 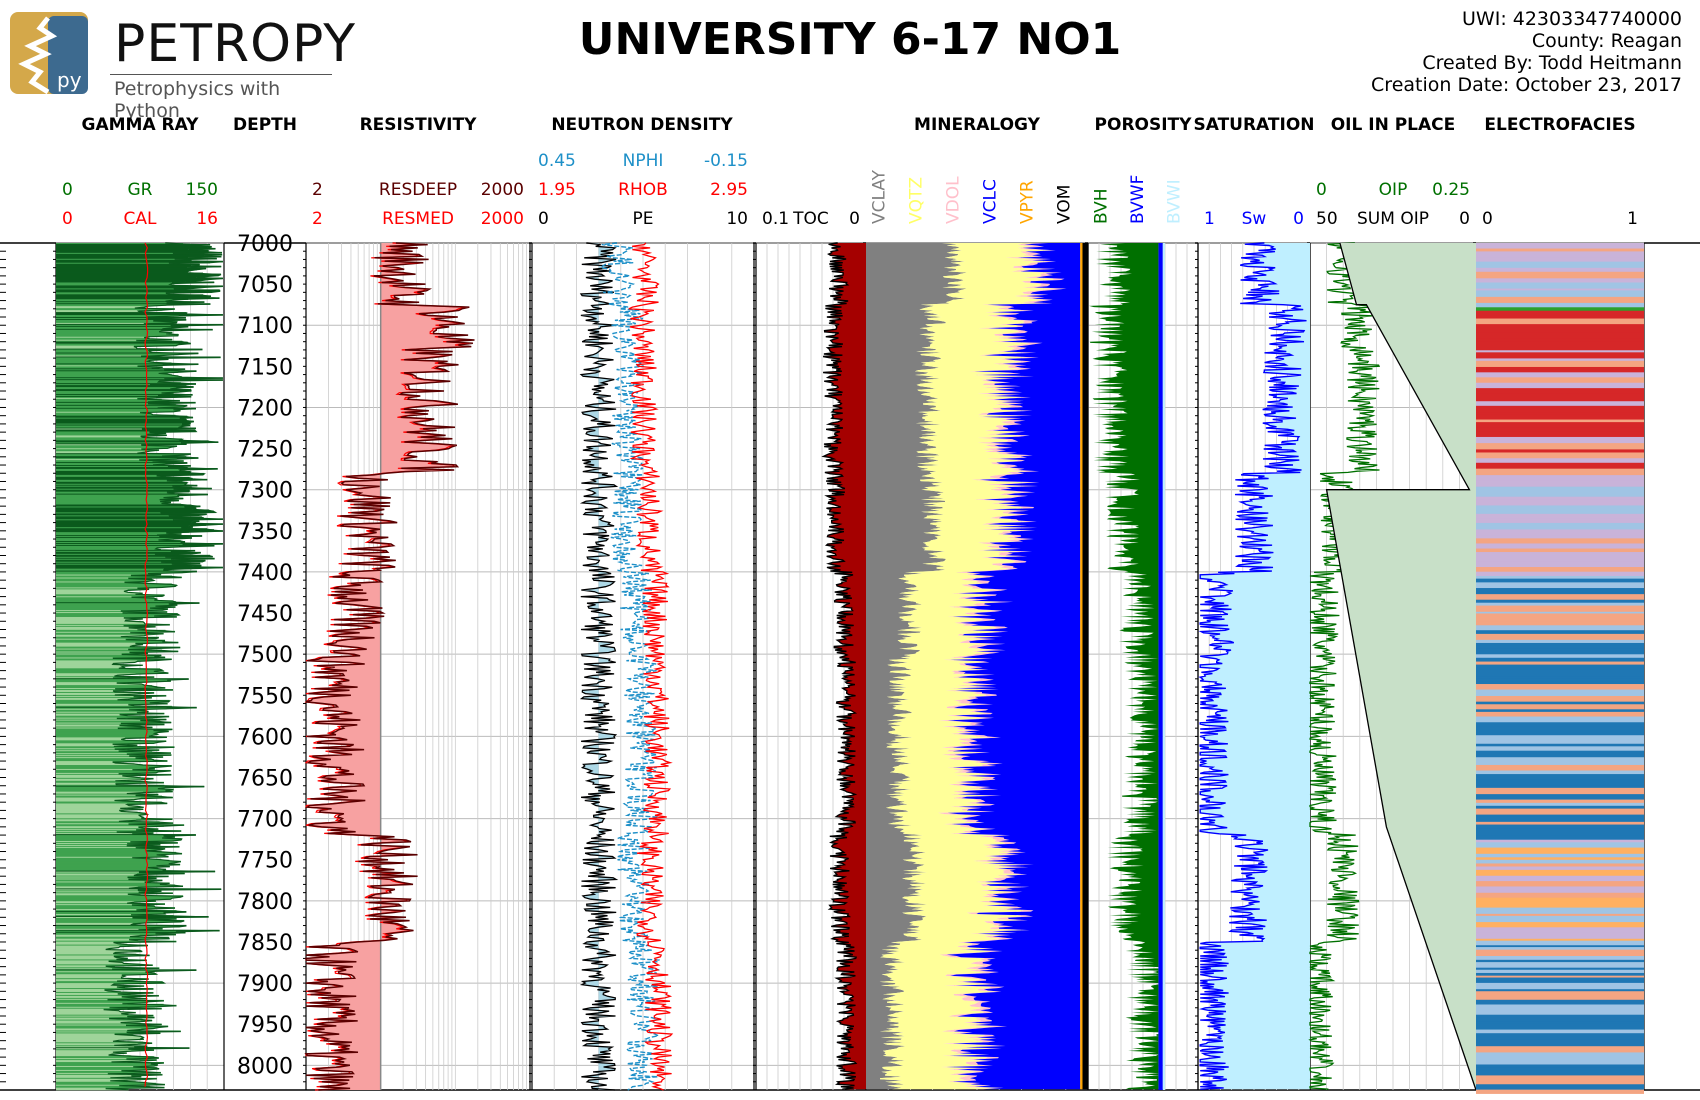 What do you see at coordinates (1298, 219) in the screenshot?
I see `scale-right-sat-0: 0` at bounding box center [1298, 219].